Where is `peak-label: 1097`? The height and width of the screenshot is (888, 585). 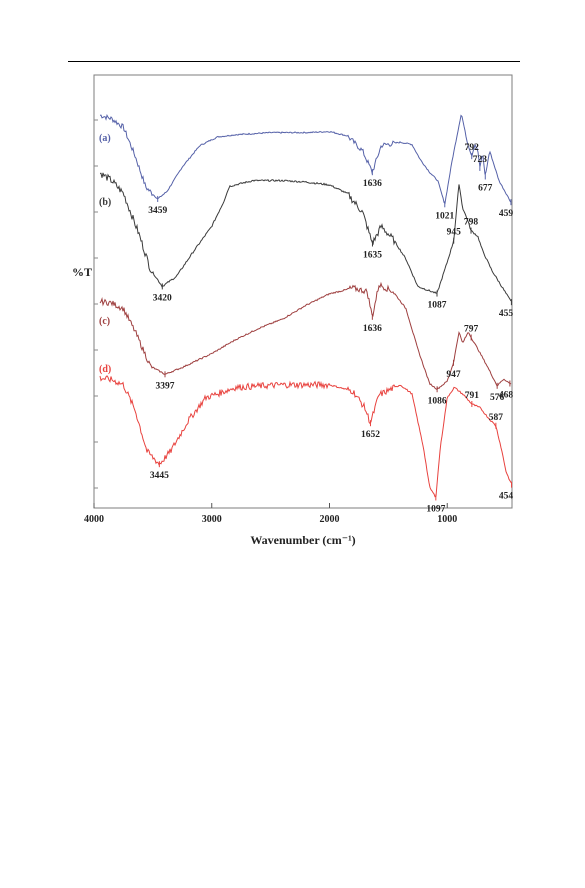 peak-label: 1097 is located at coordinates (435, 509).